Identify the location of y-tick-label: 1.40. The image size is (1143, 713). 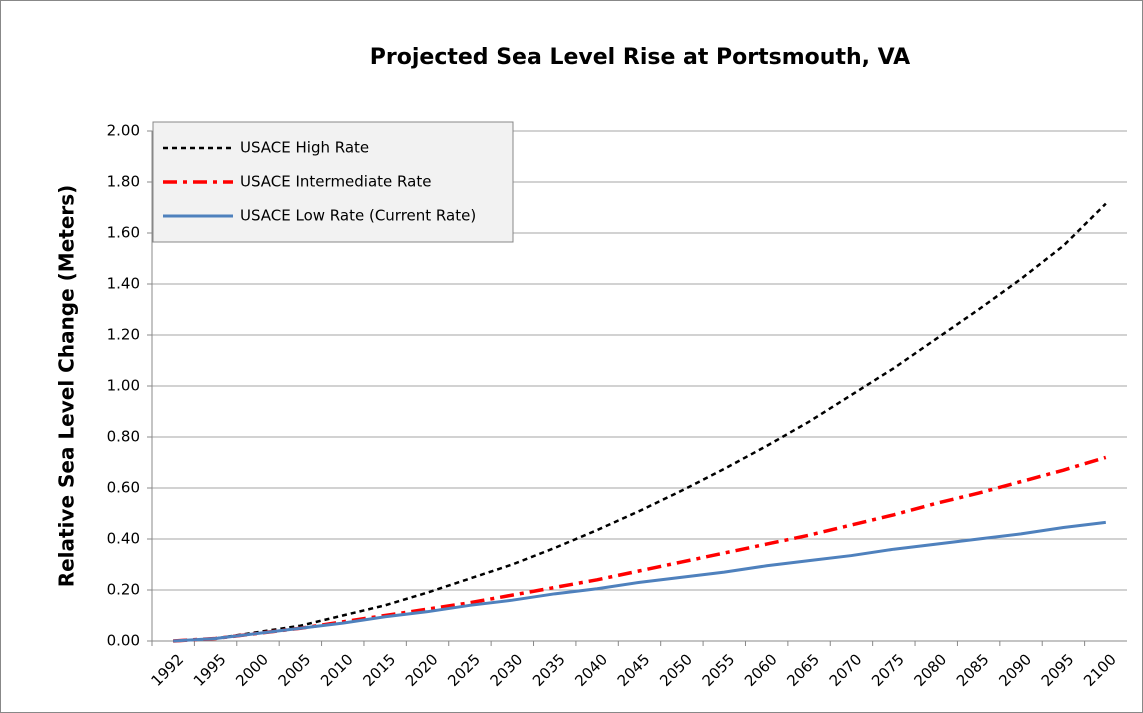
(123, 284).